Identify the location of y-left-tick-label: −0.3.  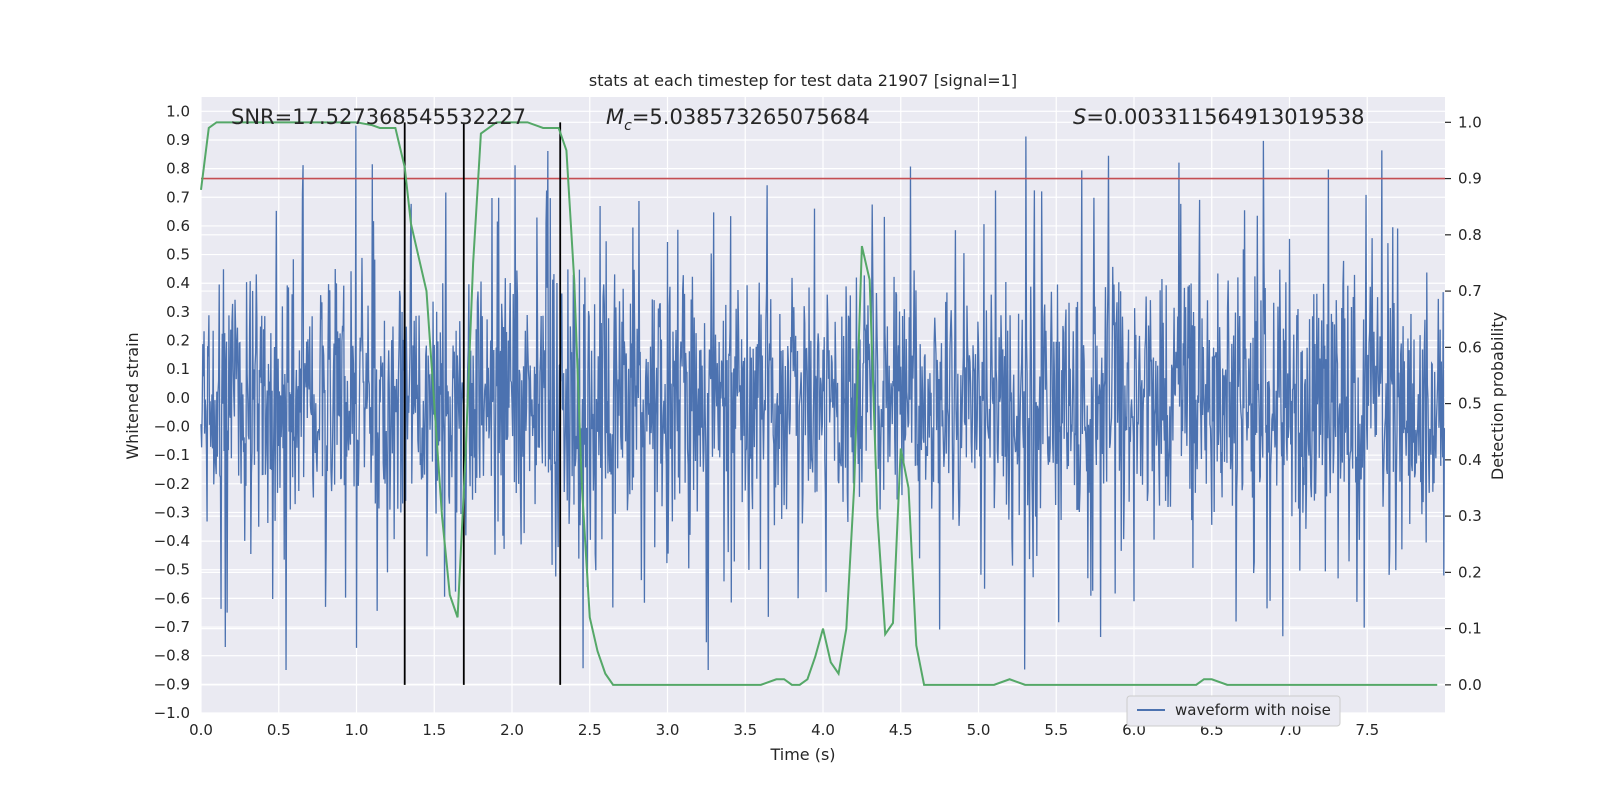
(172, 512).